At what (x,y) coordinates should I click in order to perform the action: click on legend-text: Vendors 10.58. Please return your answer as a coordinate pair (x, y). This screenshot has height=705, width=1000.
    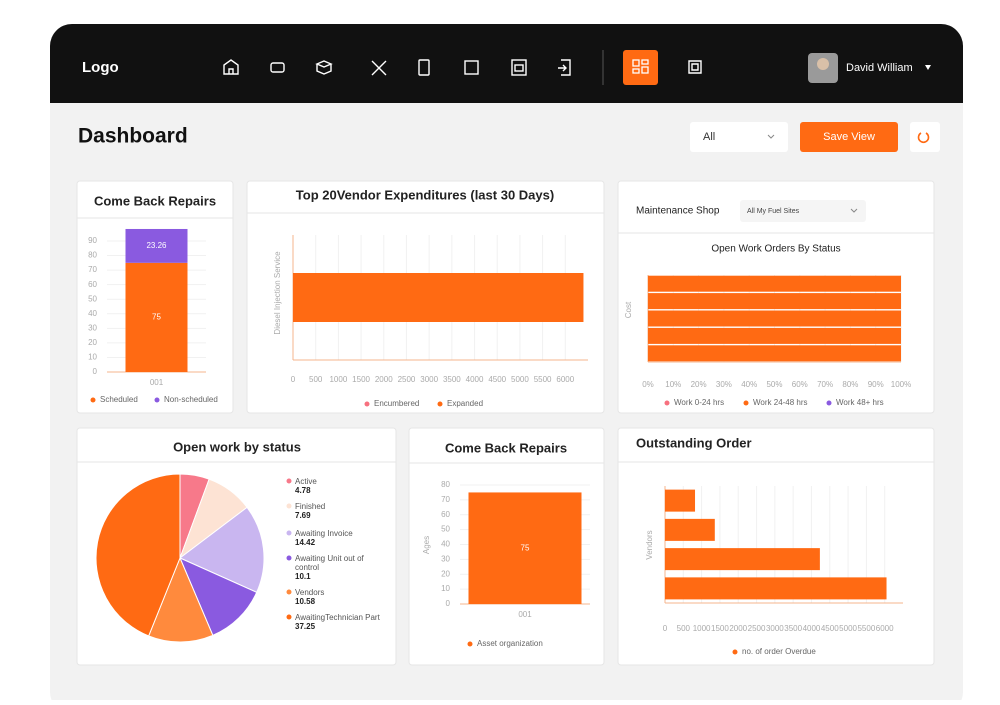
    Looking at the image, I should click on (337, 597).